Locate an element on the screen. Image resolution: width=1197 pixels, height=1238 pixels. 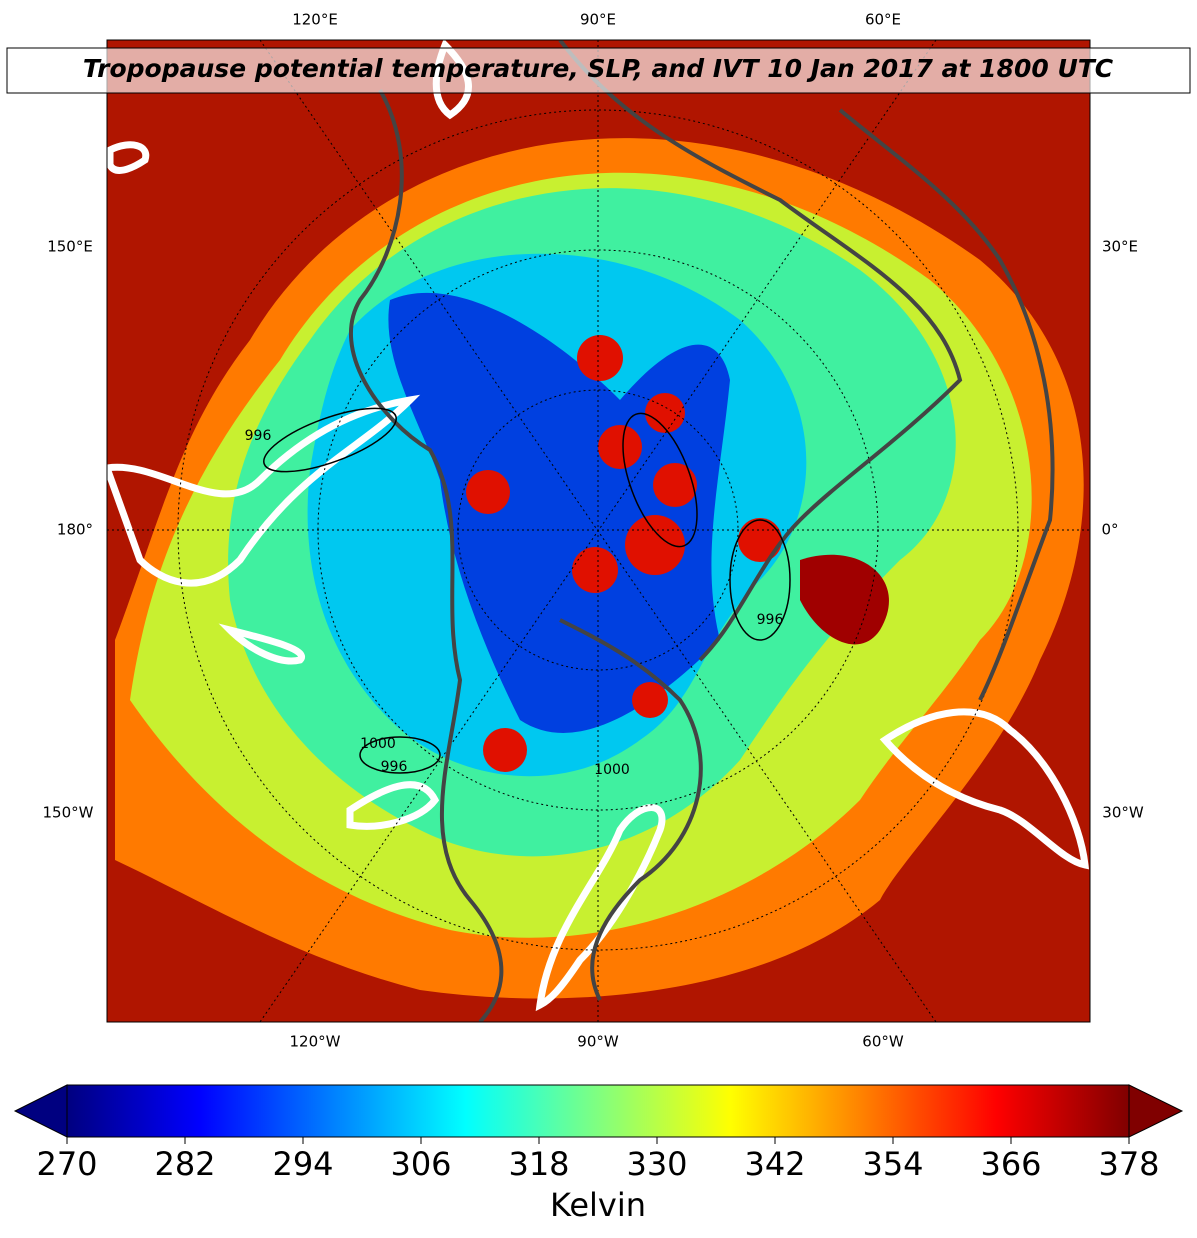
longitude-label: 150°E is located at coordinates (70, 247).